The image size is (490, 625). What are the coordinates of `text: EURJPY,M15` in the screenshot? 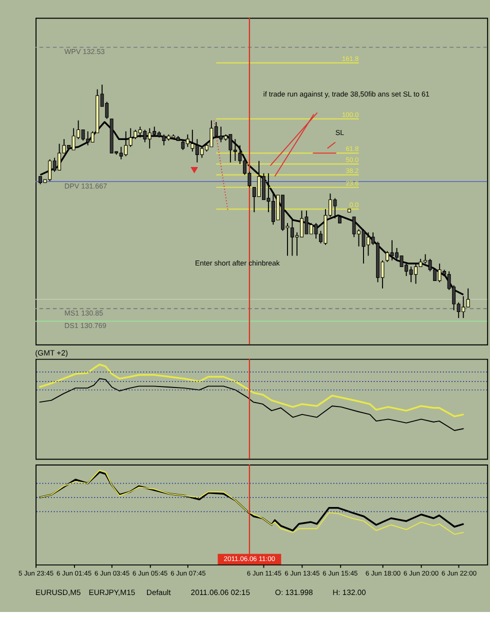 It's located at (112, 593).